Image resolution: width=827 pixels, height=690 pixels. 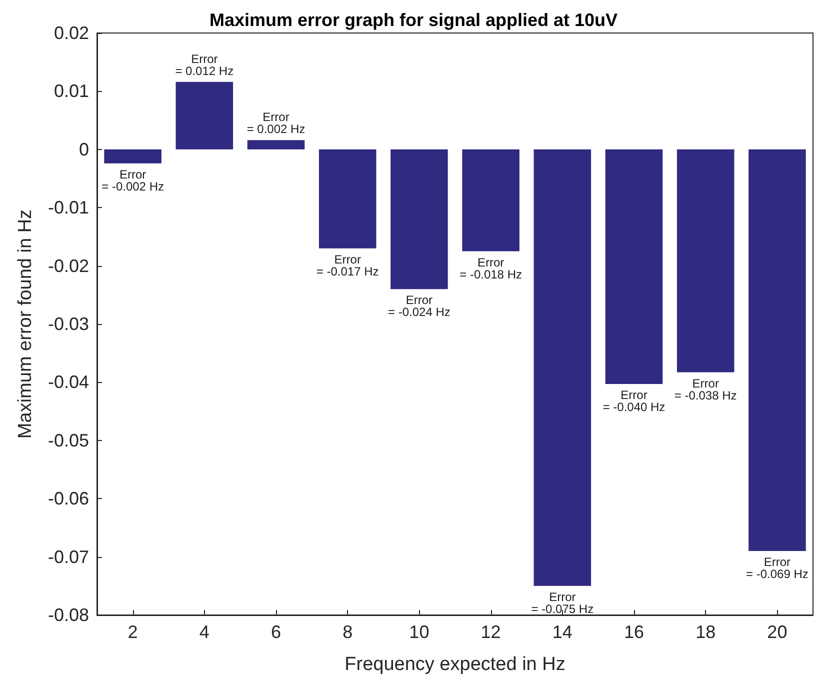 I want to click on x-tick-label: 6, so click(x=276, y=632).